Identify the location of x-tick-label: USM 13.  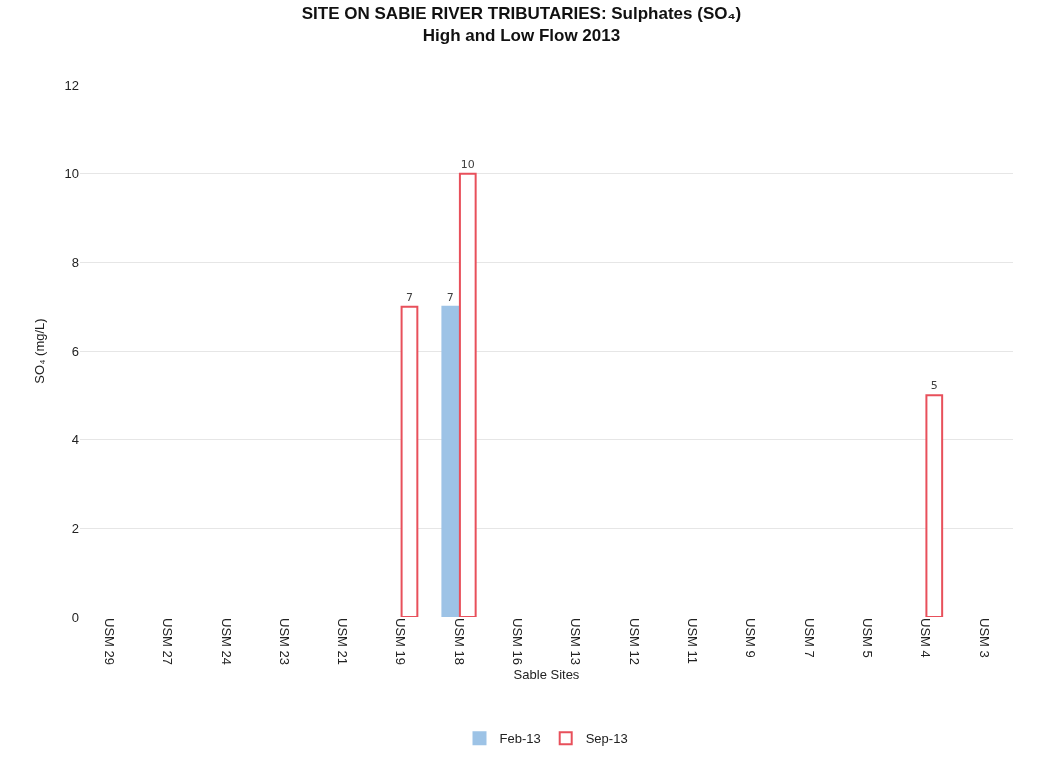
(576, 641).